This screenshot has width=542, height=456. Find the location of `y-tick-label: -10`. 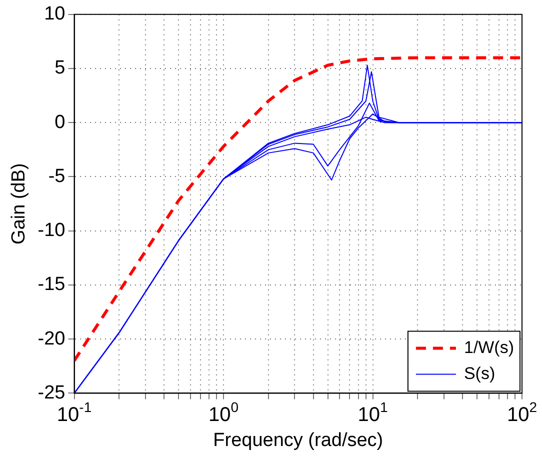

y-tick-label: -10 is located at coordinates (52, 231).